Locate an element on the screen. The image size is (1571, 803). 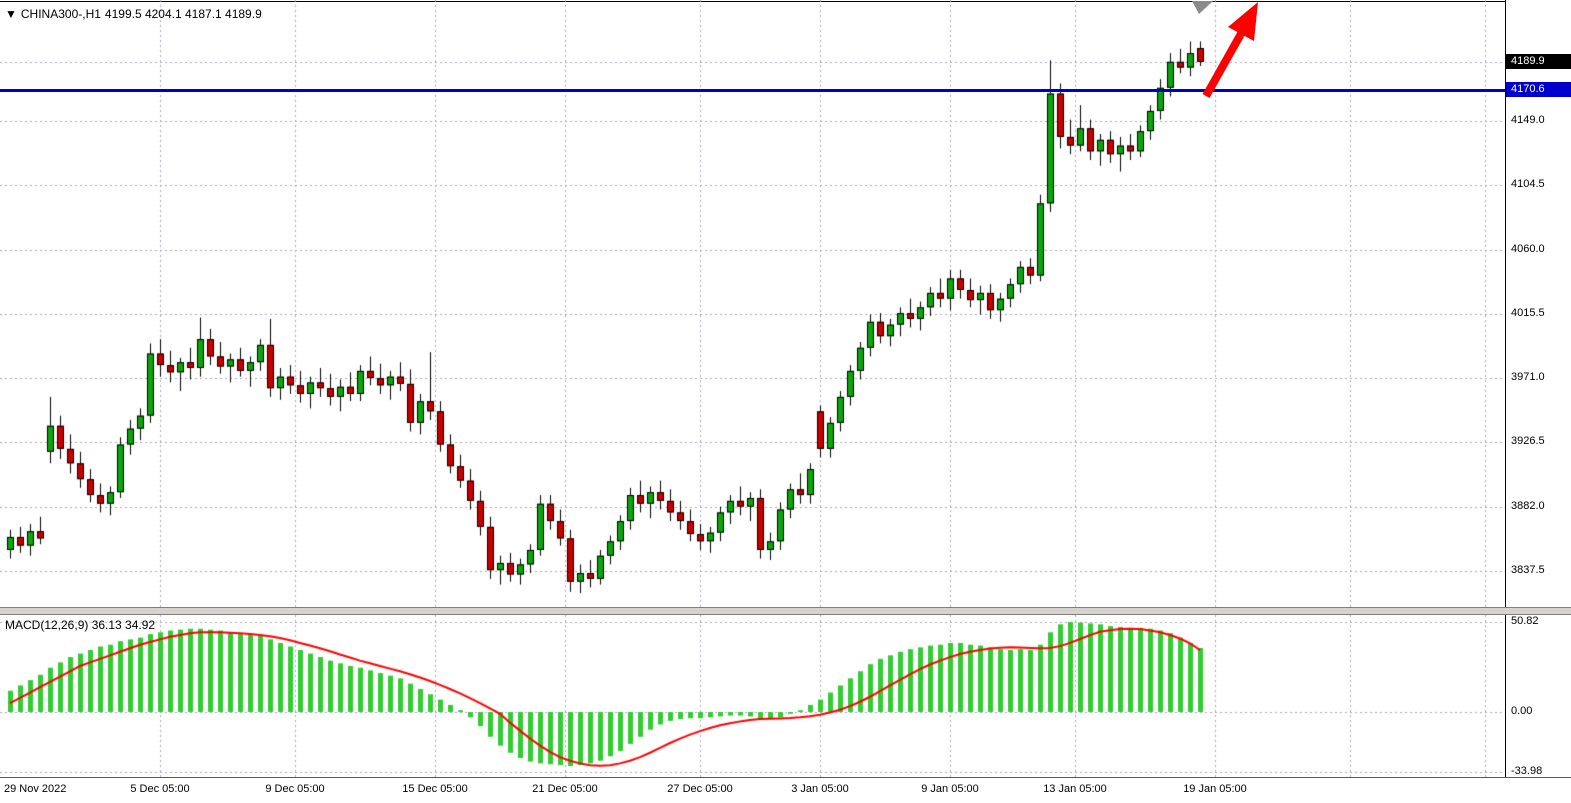
price-axis-label: 4060.0 is located at coordinates (1528, 249).